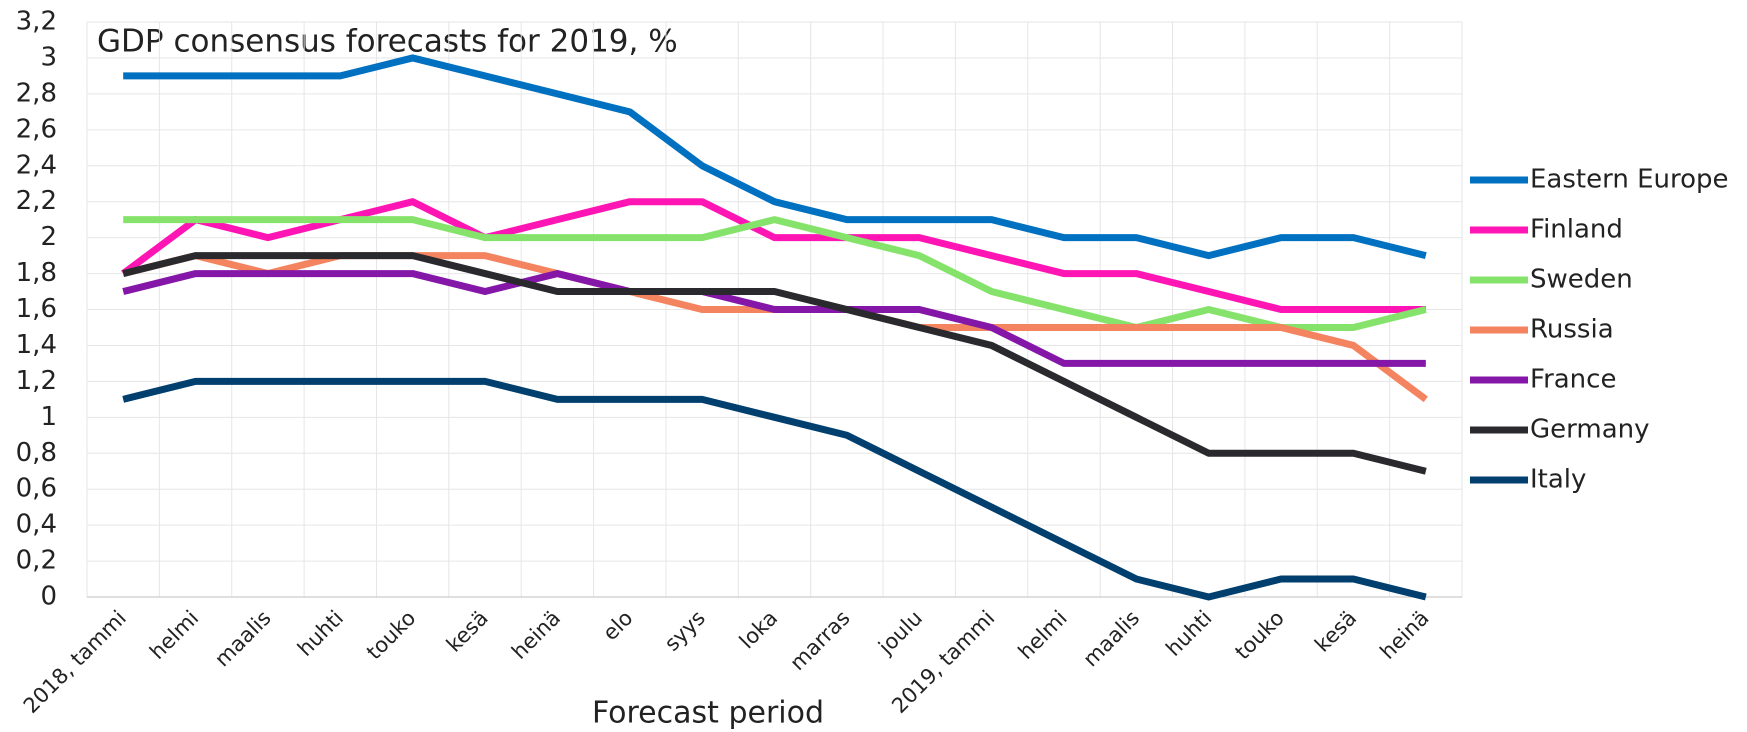 This screenshot has width=1747, height=732. What do you see at coordinates (36, 561) in the screenshot?
I see `y-tick-label: 0,2` at bounding box center [36, 561].